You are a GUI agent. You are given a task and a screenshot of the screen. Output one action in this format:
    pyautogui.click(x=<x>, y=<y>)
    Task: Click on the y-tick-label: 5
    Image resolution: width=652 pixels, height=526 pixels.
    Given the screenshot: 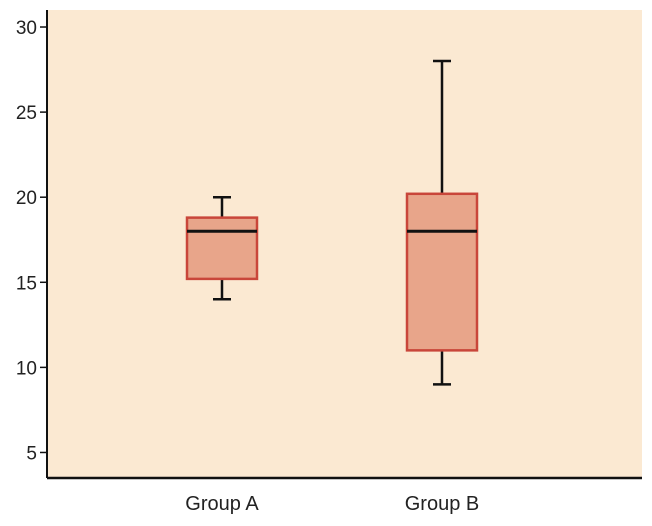 What is the action you would take?
    pyautogui.click(x=31, y=453)
    